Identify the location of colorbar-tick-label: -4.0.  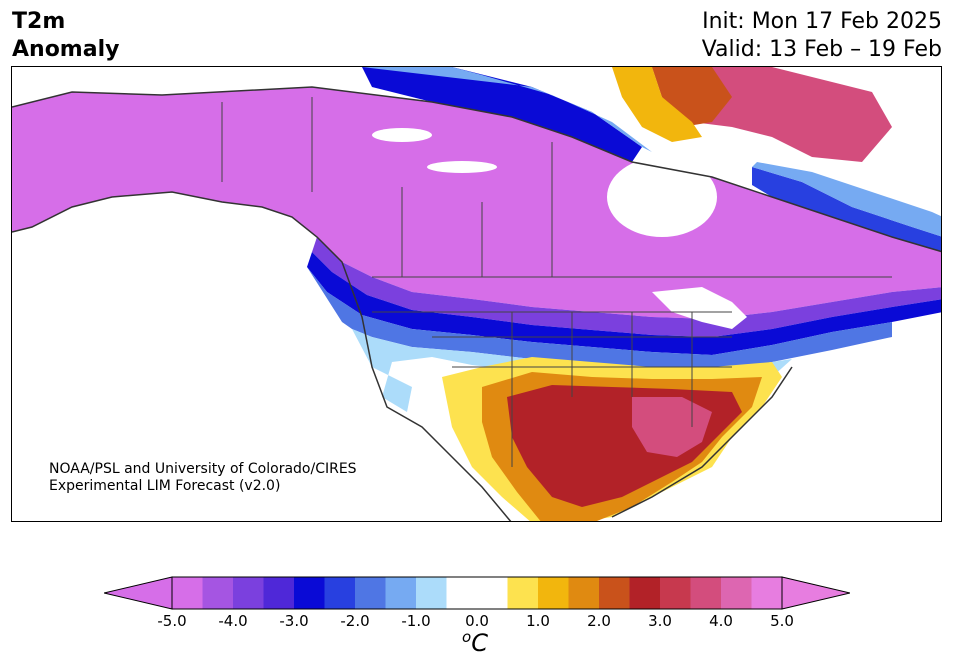
(233, 621).